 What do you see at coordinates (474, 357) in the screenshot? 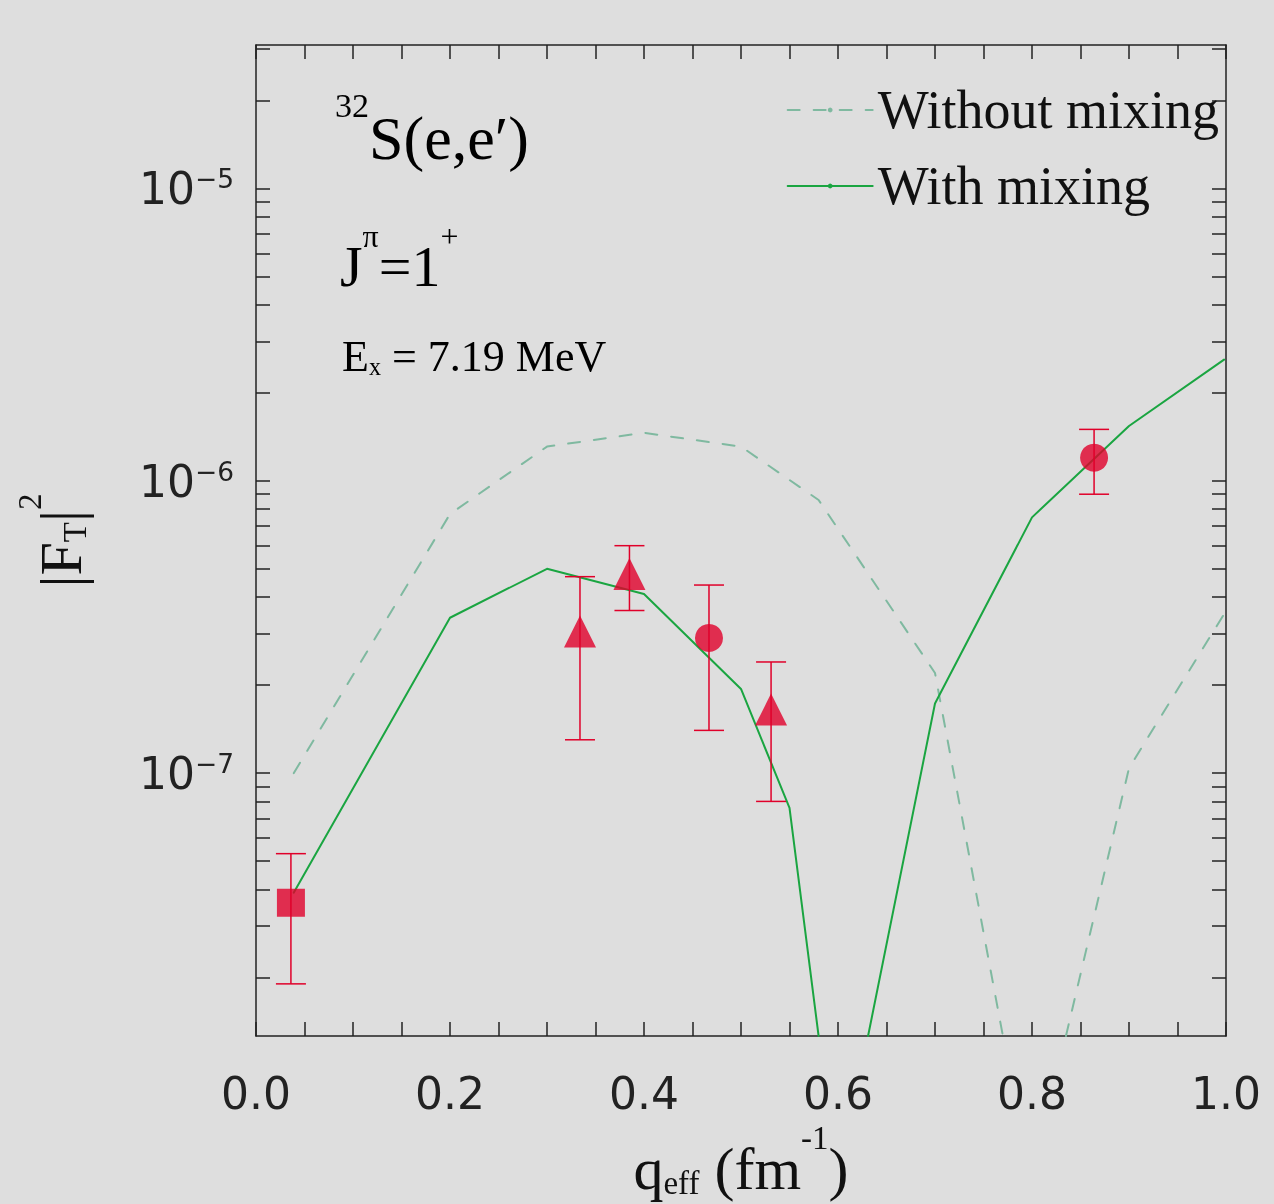
I see `annotation: Ex = 7.19 MeV` at bounding box center [474, 357].